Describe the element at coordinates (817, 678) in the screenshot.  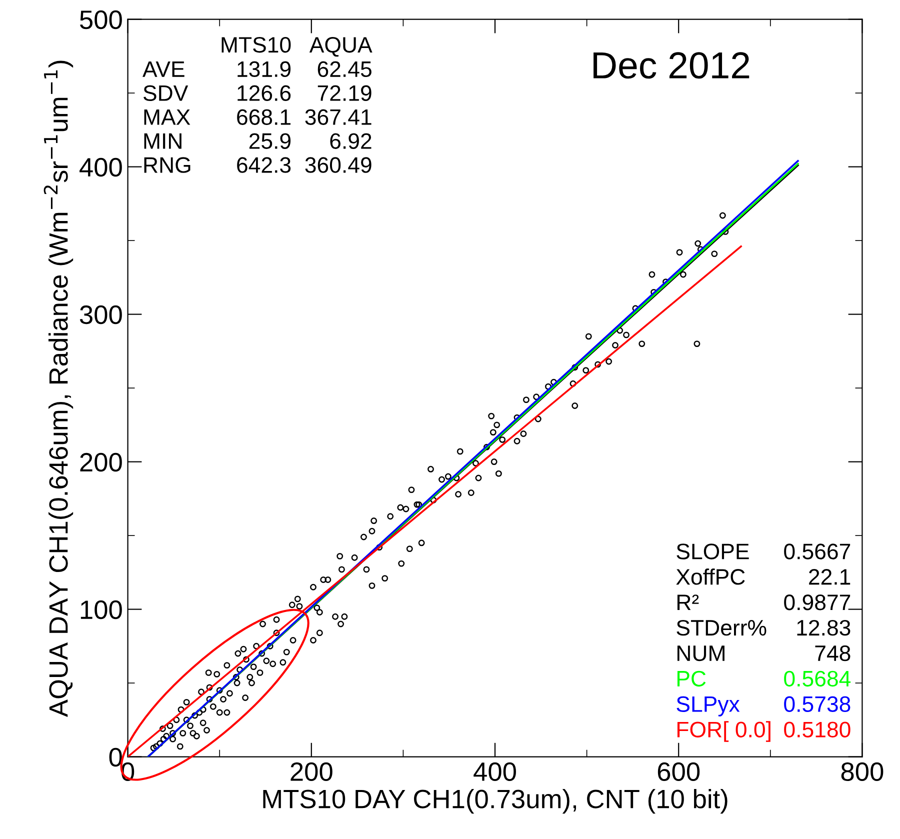
I see `annotation: 0.5684` at that location.